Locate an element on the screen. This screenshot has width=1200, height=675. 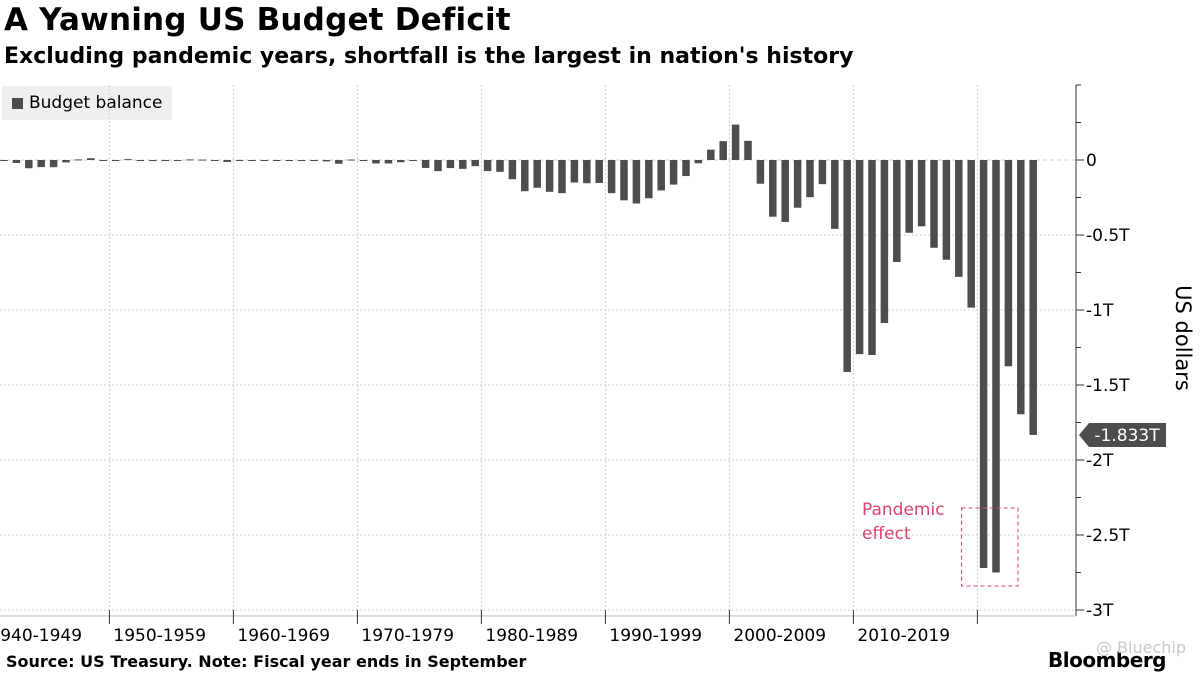
legend-swatch is located at coordinates (17, 103).